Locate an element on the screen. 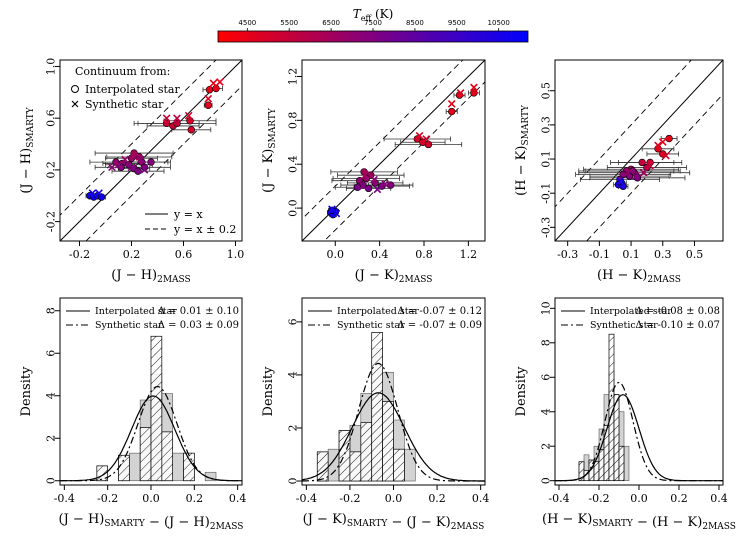  y-axis-label: (J − K)SMARTY is located at coordinates (269, 150).